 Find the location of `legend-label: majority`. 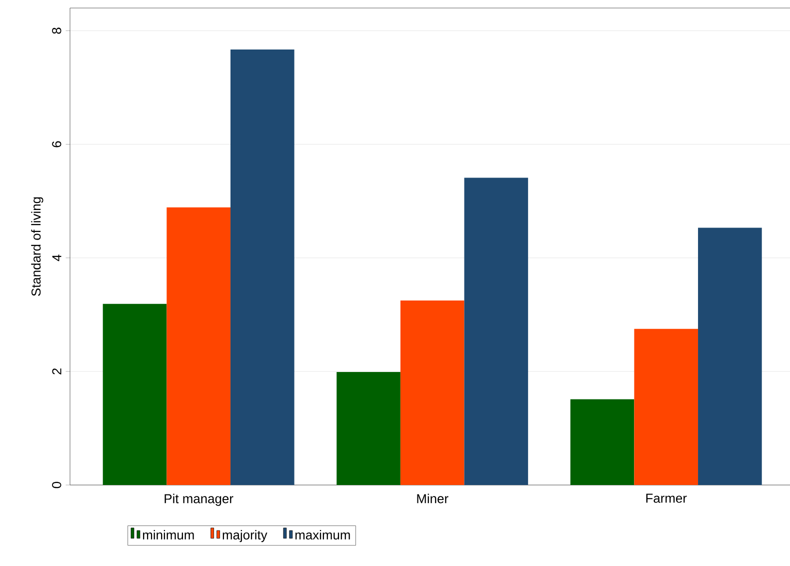

legend-label: majority is located at coordinates (245, 536).